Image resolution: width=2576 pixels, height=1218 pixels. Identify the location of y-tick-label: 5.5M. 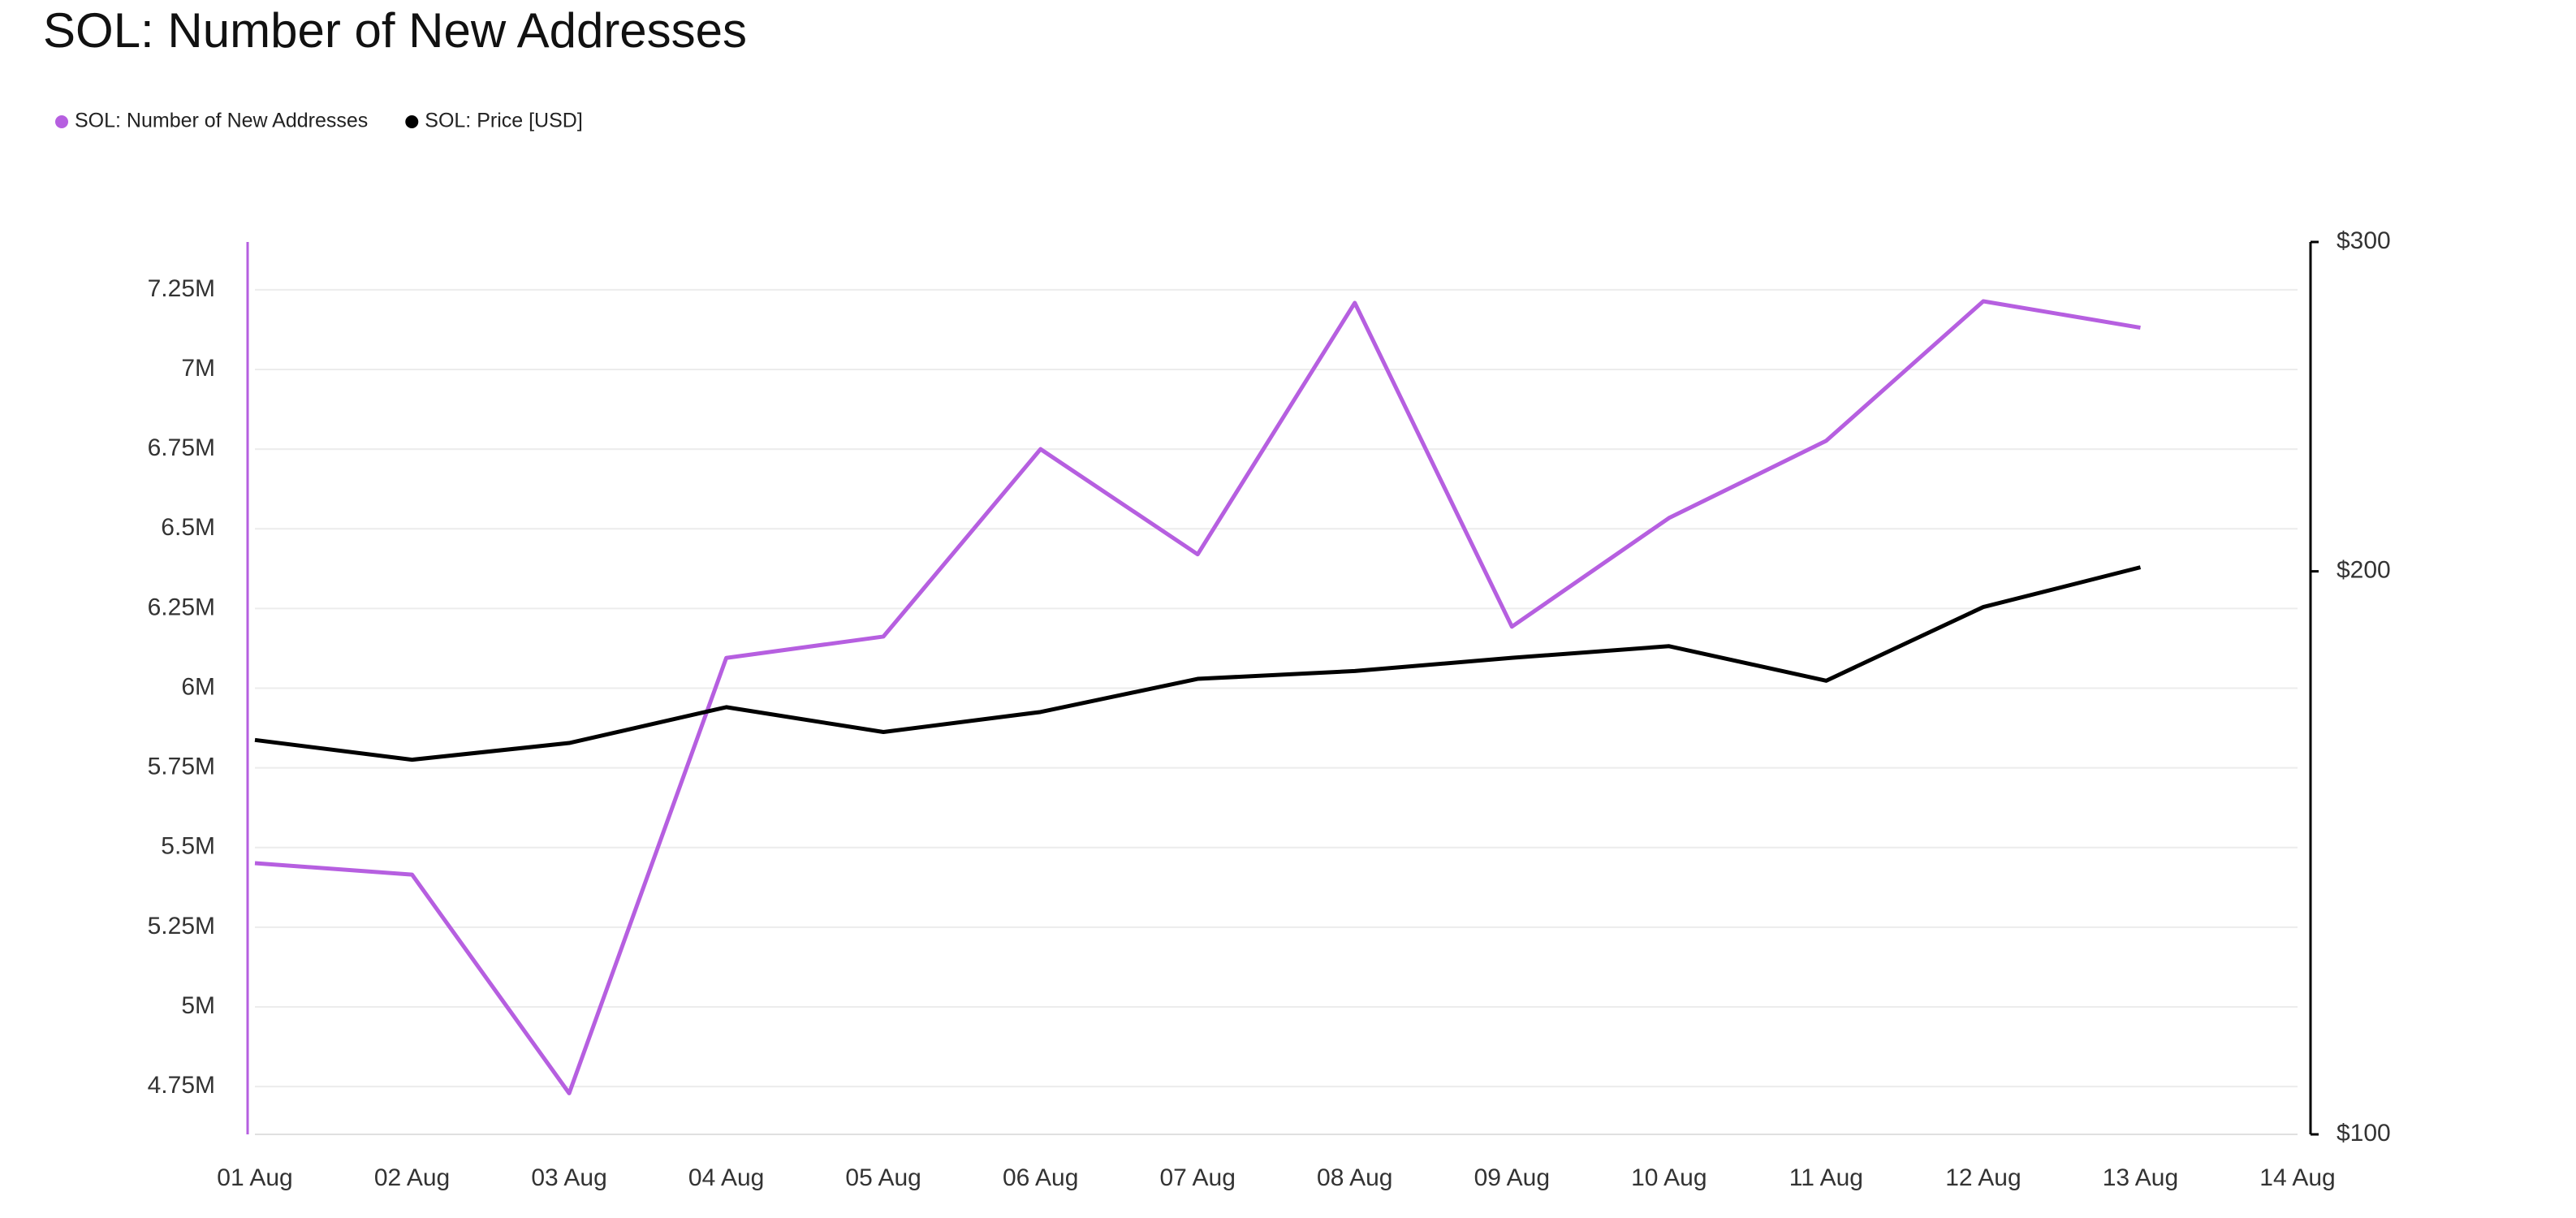
(188, 847).